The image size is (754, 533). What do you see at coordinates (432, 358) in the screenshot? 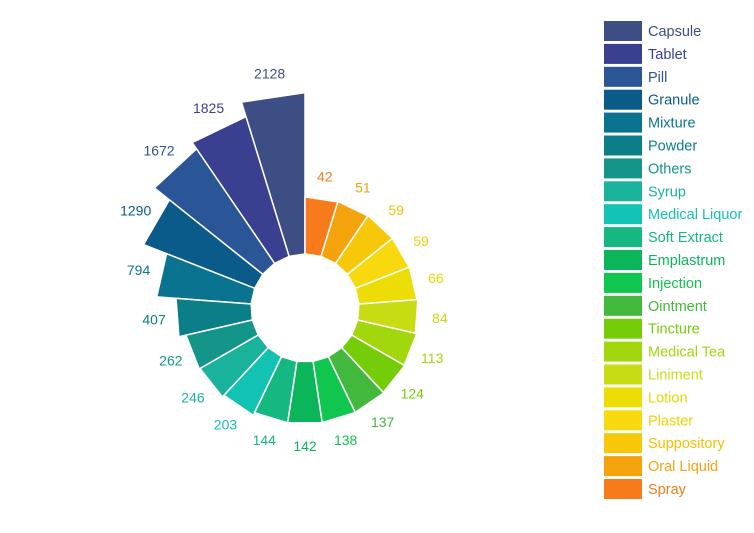
I see `value-label: 113` at bounding box center [432, 358].